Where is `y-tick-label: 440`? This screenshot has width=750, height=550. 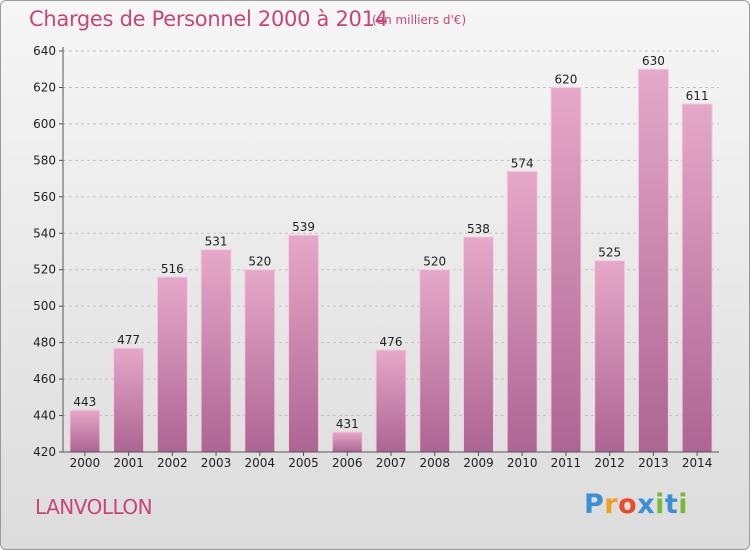
y-tick-label: 440 is located at coordinates (44, 416).